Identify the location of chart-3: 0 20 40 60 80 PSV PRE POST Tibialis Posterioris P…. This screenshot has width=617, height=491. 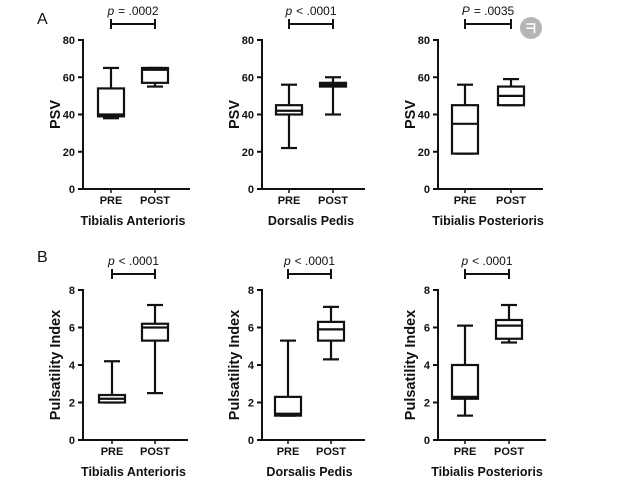
(473, 116).